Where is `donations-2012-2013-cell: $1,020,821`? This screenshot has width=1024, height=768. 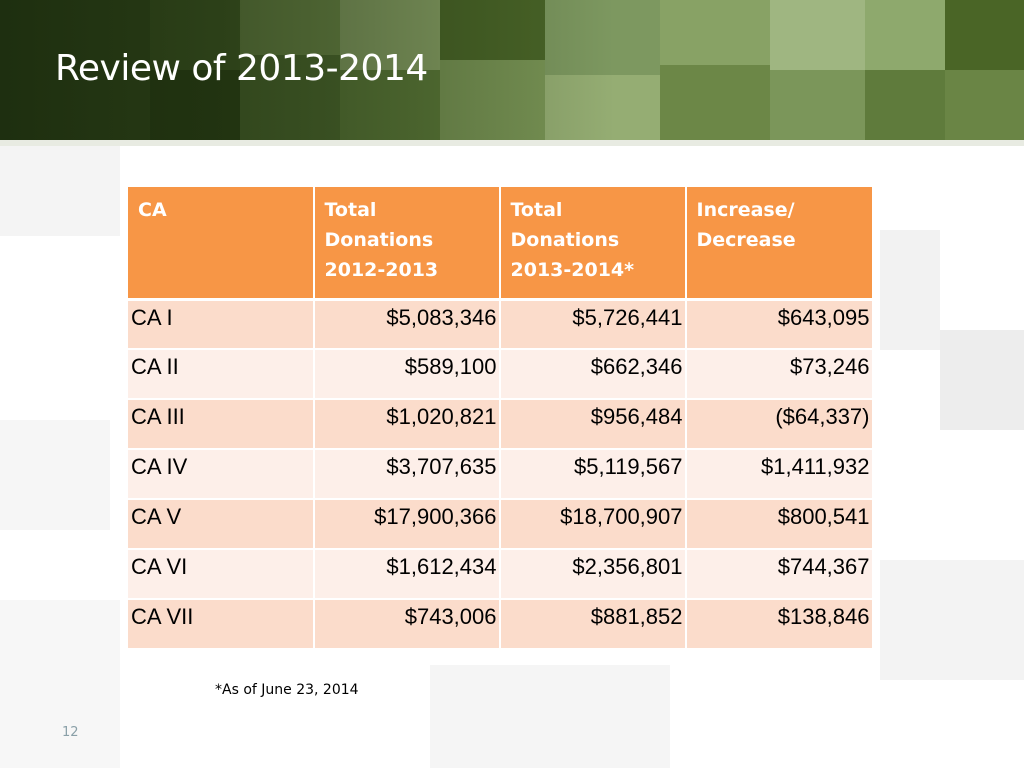
donations-2012-2013-cell: $1,020,821 is located at coordinates (406, 424).